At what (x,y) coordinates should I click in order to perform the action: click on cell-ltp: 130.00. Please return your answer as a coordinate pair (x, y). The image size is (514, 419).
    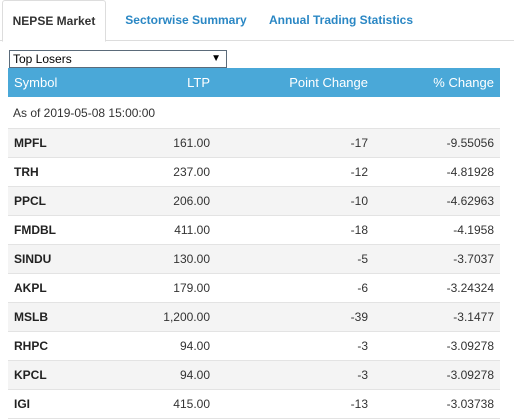
    Looking at the image, I should click on (191, 259).